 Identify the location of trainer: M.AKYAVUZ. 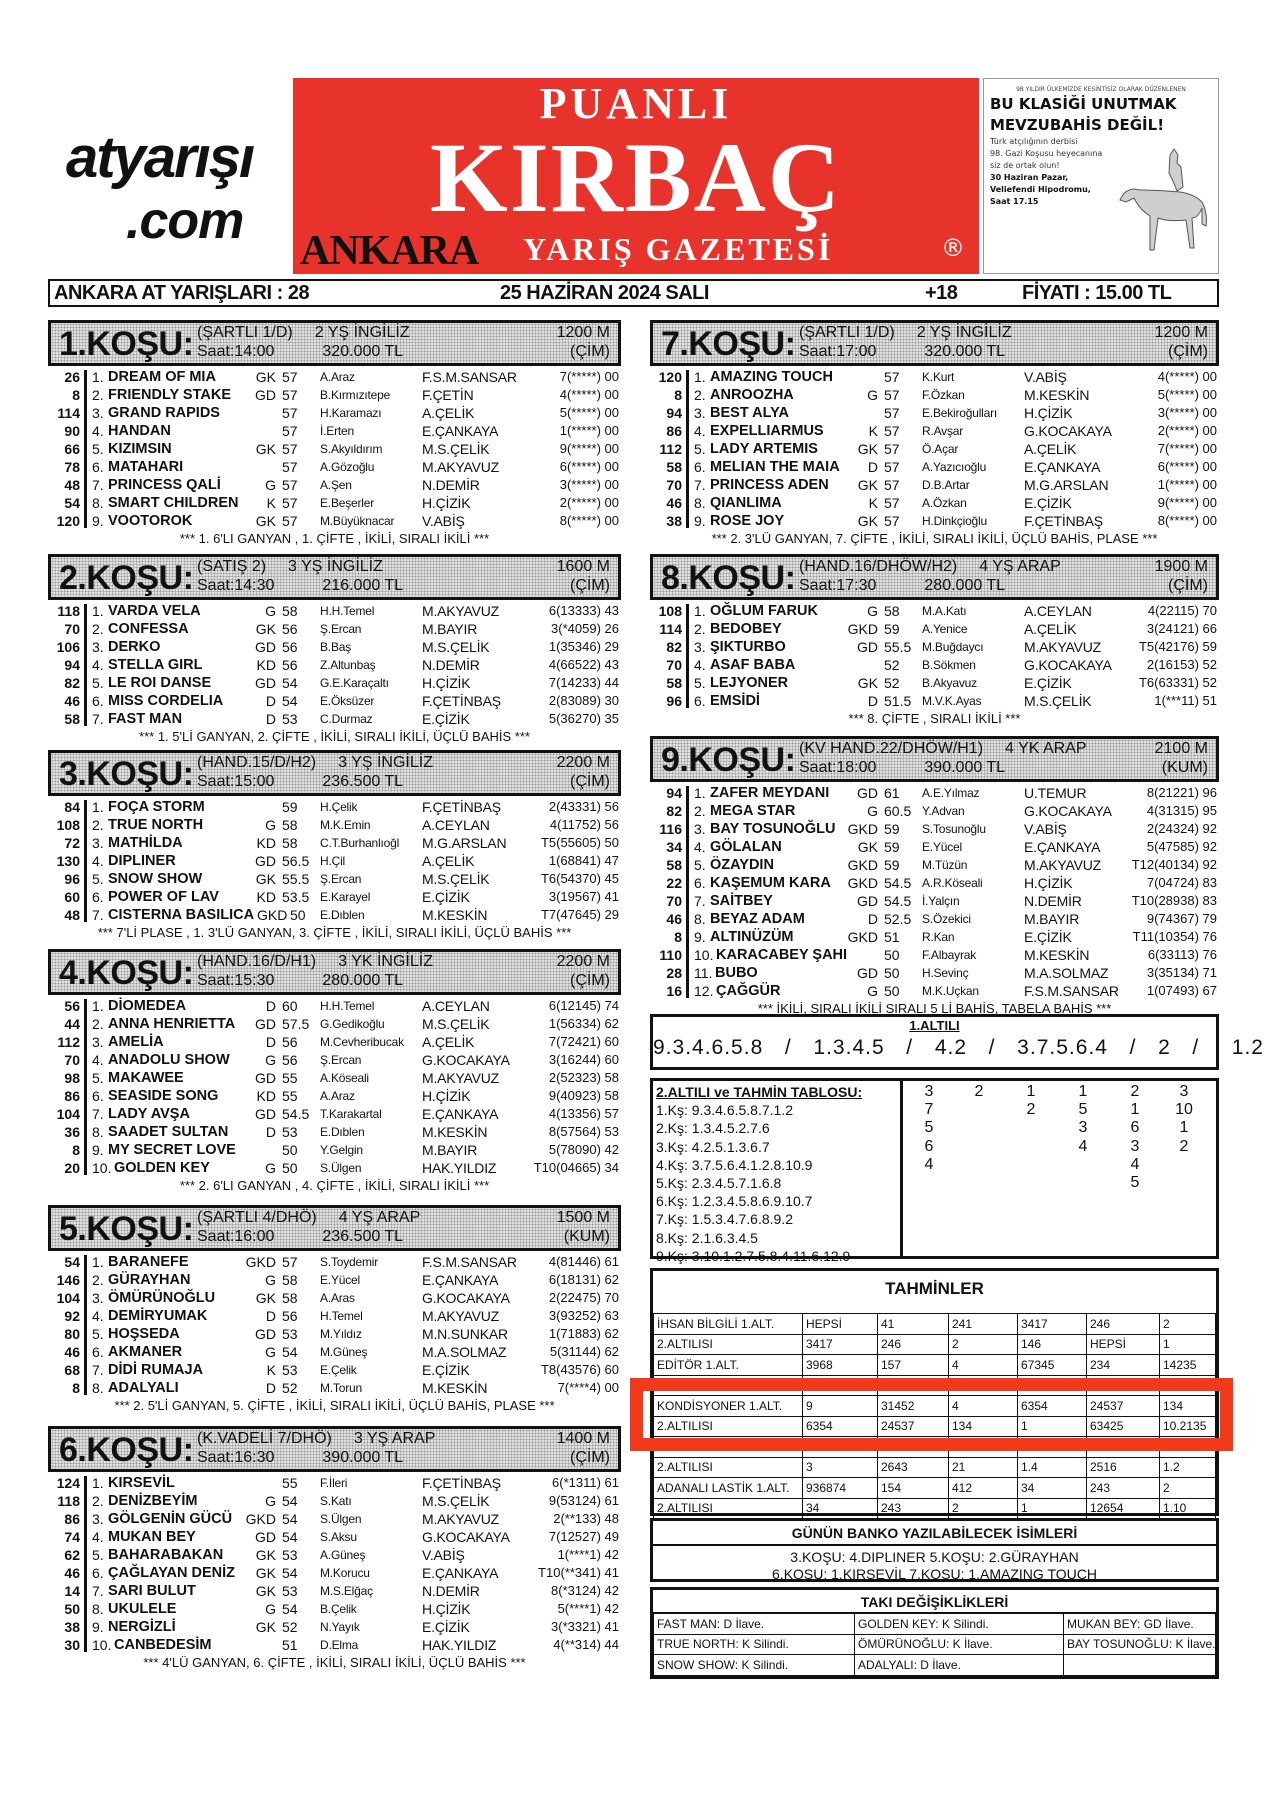
(461, 1078).